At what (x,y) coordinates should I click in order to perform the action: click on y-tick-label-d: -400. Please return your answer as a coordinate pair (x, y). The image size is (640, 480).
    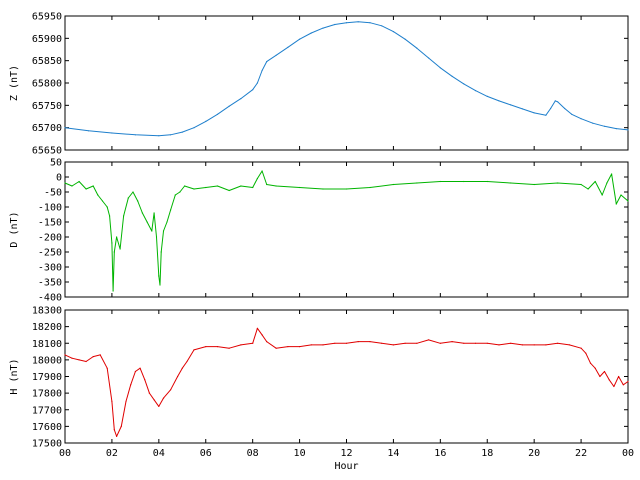
    Looking at the image, I should click on (50, 298).